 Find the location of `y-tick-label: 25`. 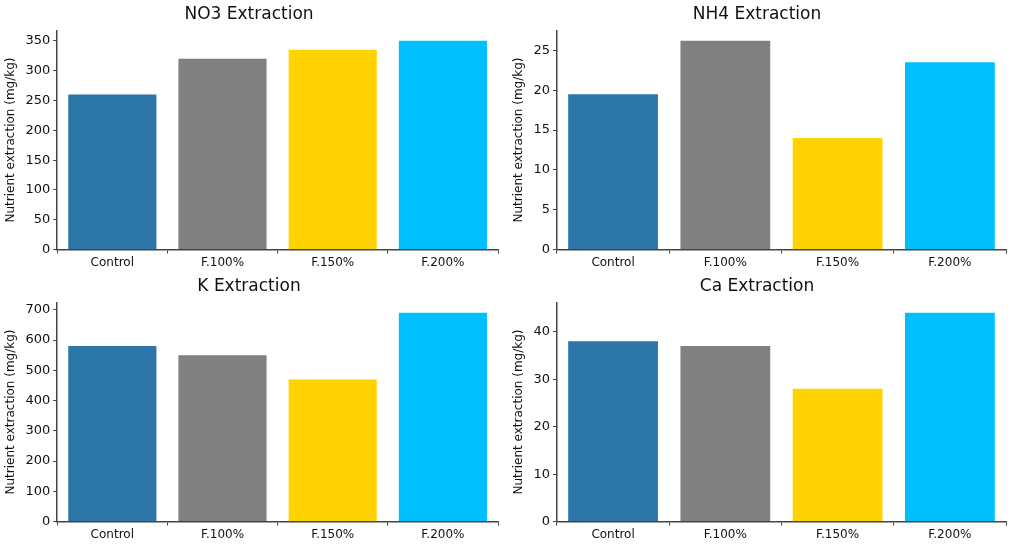

y-tick-label: 25 is located at coordinates (541, 49).